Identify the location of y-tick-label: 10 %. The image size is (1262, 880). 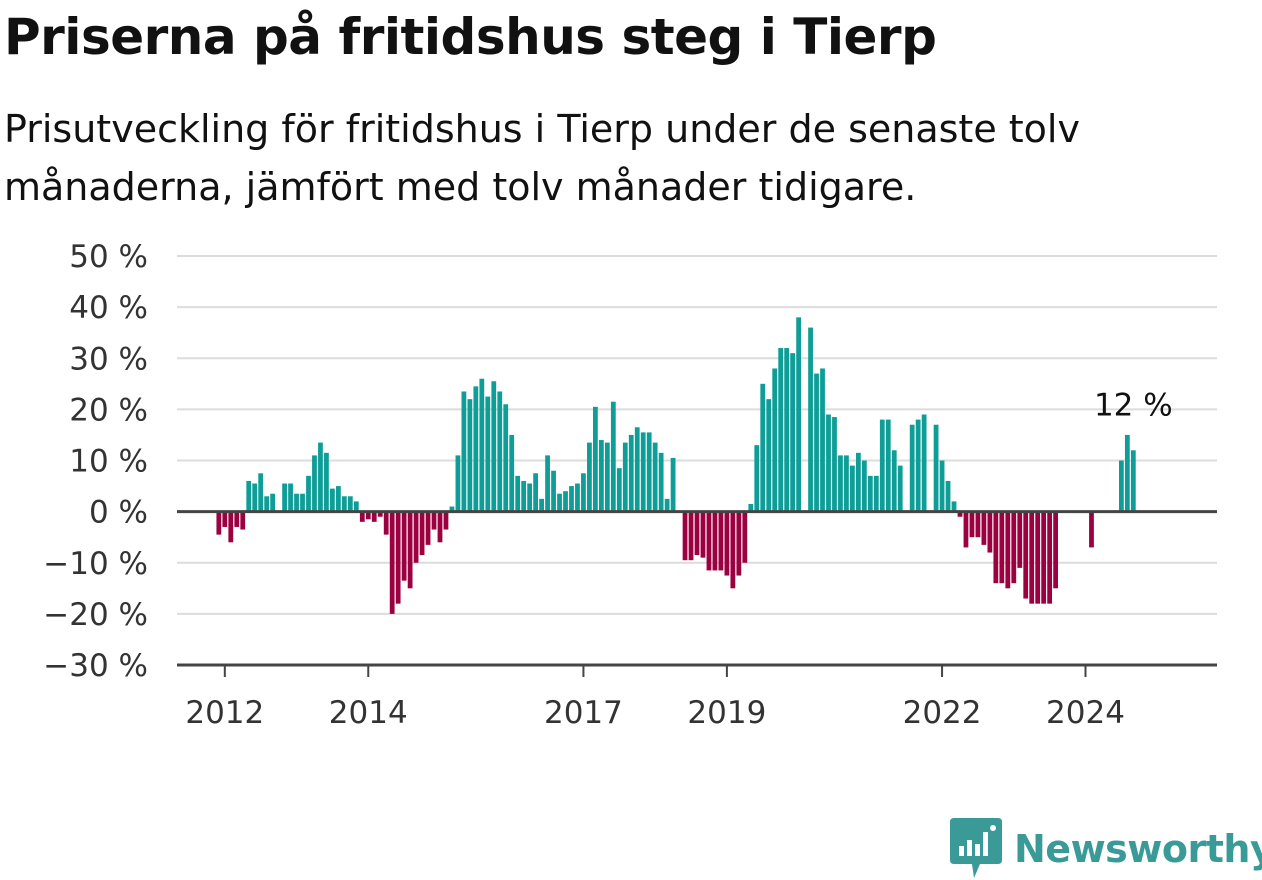
(108, 462).